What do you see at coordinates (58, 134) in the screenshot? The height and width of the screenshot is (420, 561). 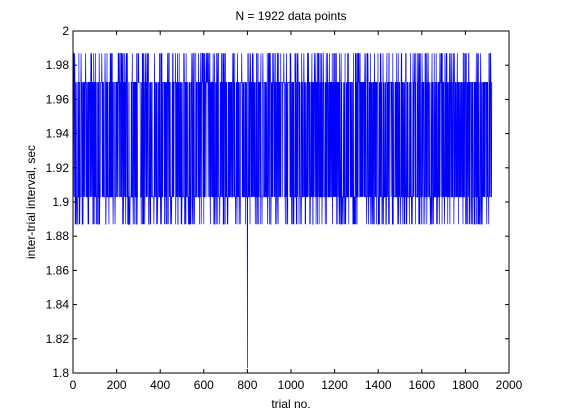 I see `y-tick-label: 1.94` at bounding box center [58, 134].